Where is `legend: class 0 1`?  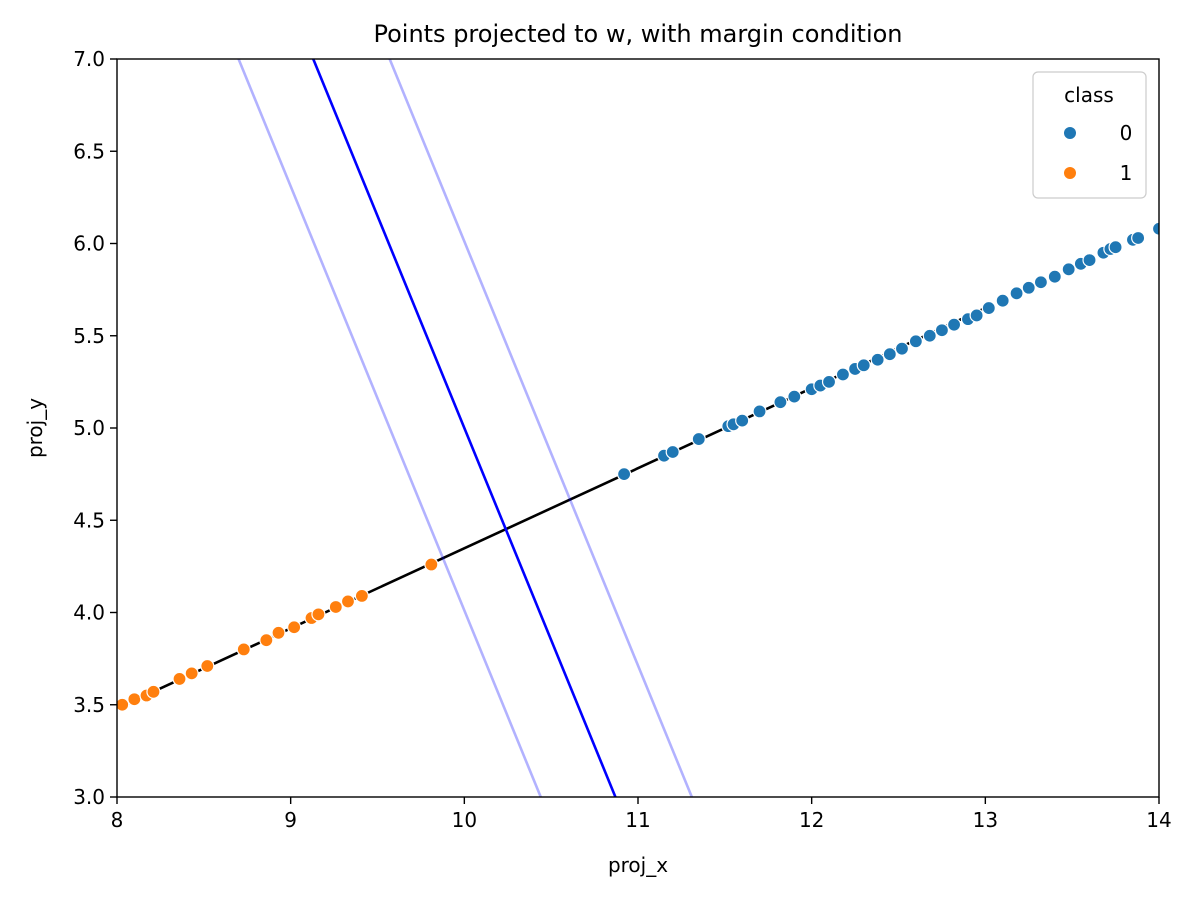 legend: class 0 1 is located at coordinates (1089, 135).